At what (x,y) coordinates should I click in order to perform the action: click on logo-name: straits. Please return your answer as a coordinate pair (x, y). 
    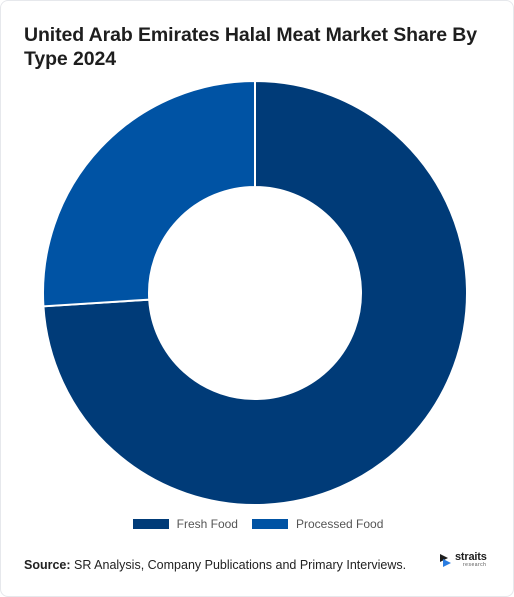
    Looking at the image, I should click on (471, 557).